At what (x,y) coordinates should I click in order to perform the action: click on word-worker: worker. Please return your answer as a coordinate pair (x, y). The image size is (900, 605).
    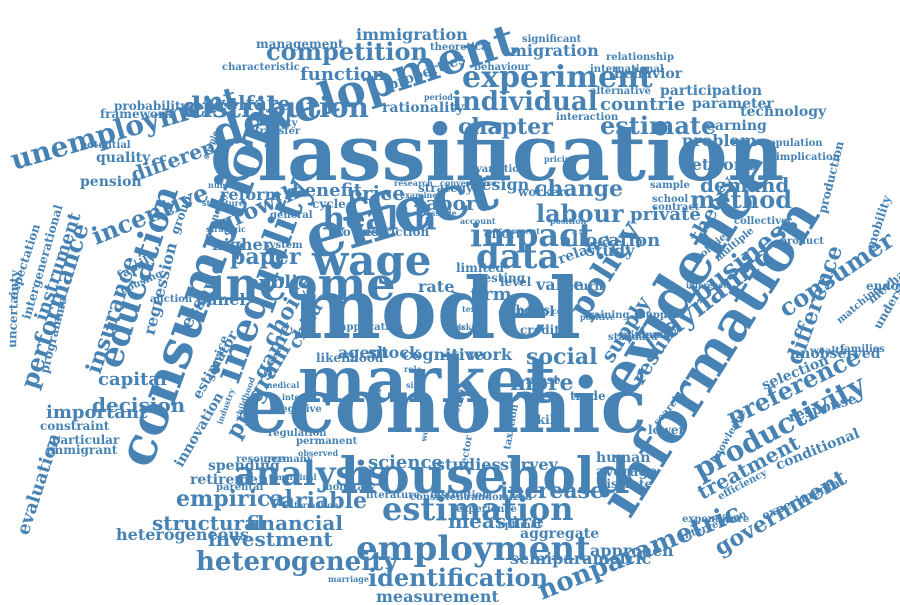
    Looking at the image, I should click on (541, 192).